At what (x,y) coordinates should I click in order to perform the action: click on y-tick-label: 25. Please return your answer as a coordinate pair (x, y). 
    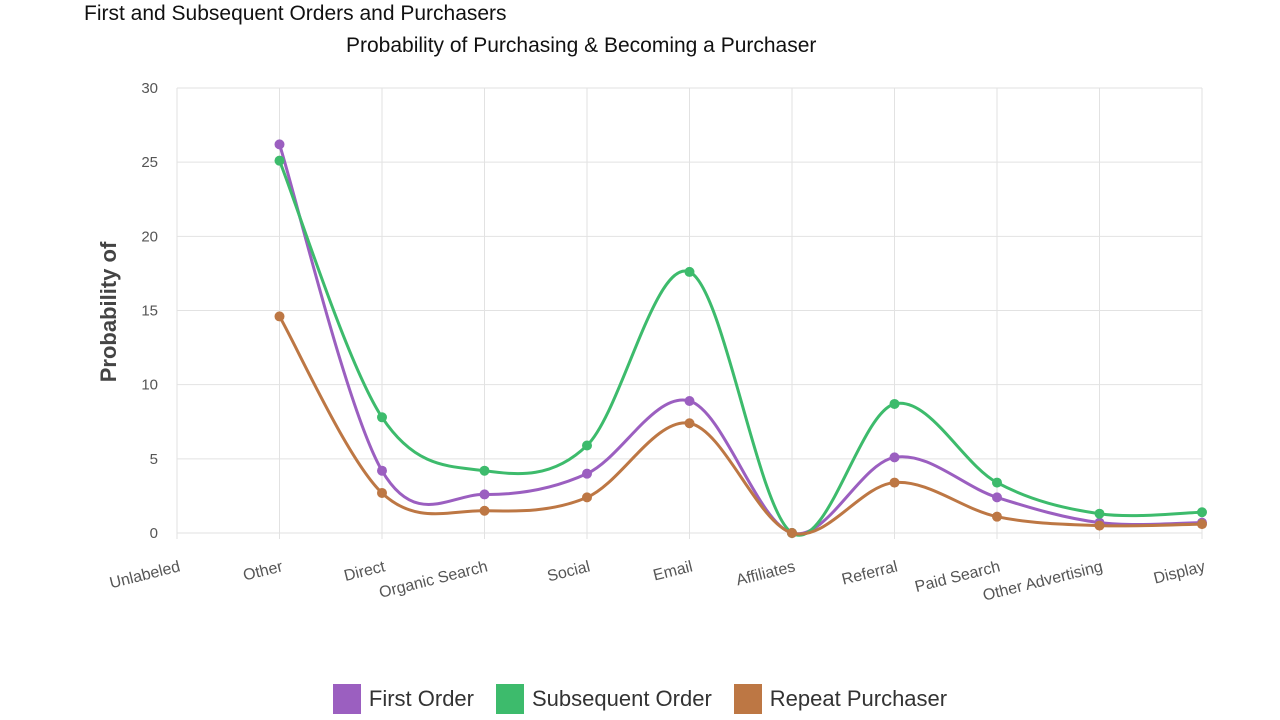
    Looking at the image, I should click on (149, 162).